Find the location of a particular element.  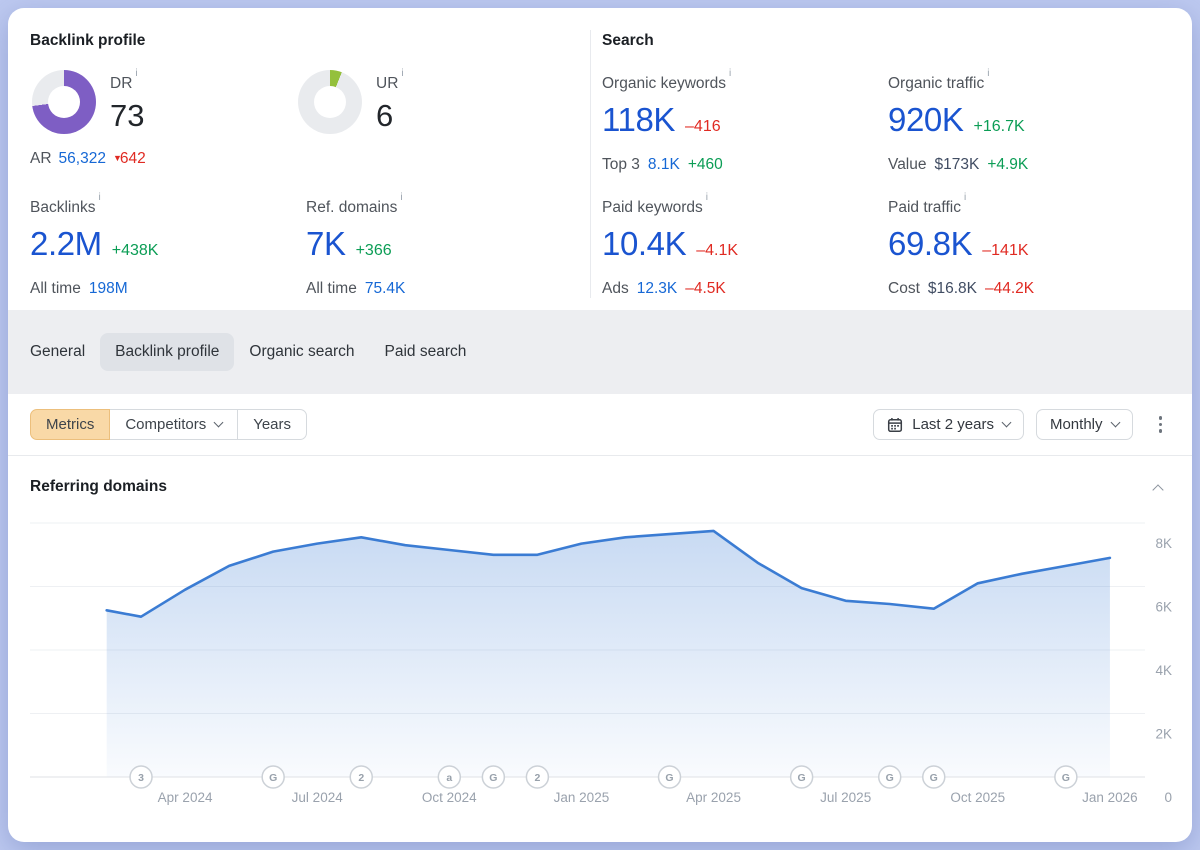

cost-delta: –44.2K is located at coordinates (1010, 289).